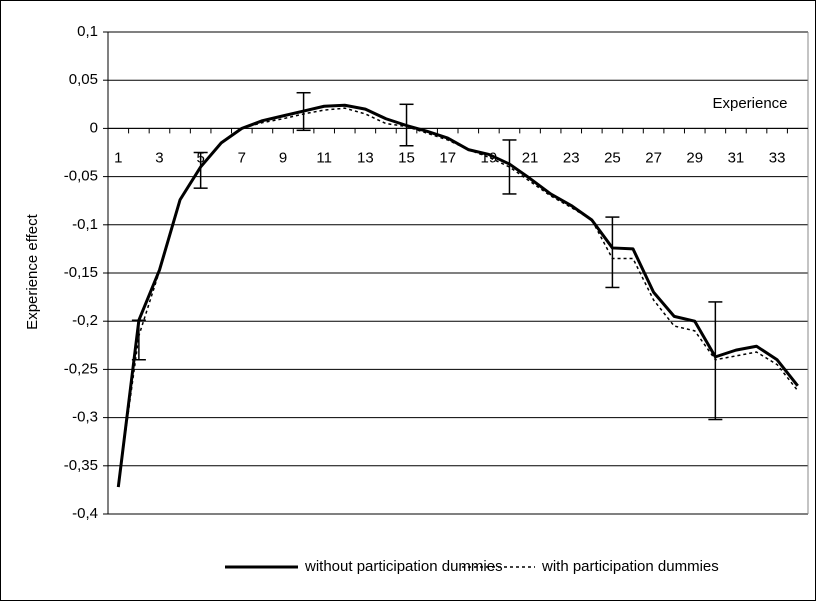 Image resolution: width=816 pixels, height=601 pixels. I want to click on x-tick-label: 23, so click(571, 157).